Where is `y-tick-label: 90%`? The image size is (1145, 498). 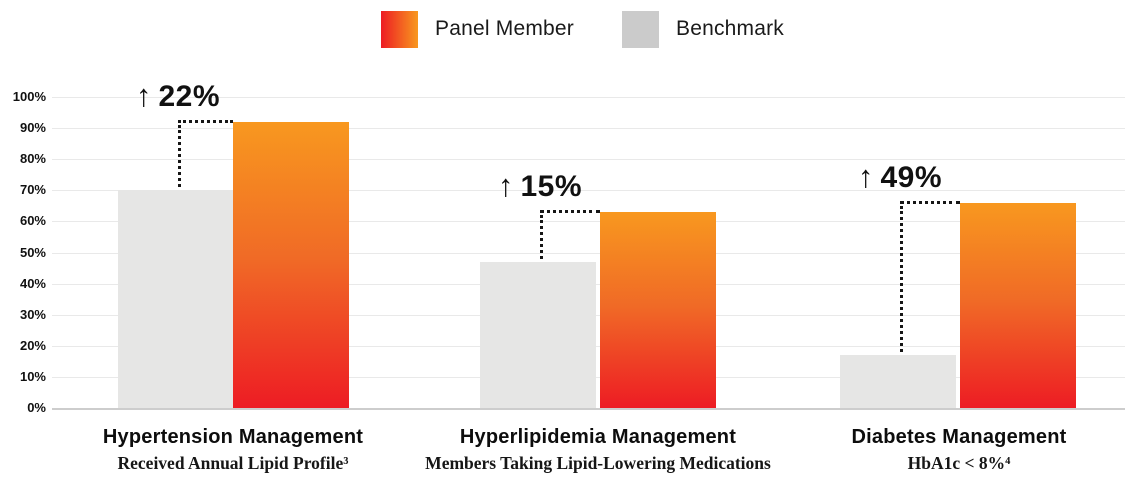 y-tick-label: 90% is located at coordinates (32, 128).